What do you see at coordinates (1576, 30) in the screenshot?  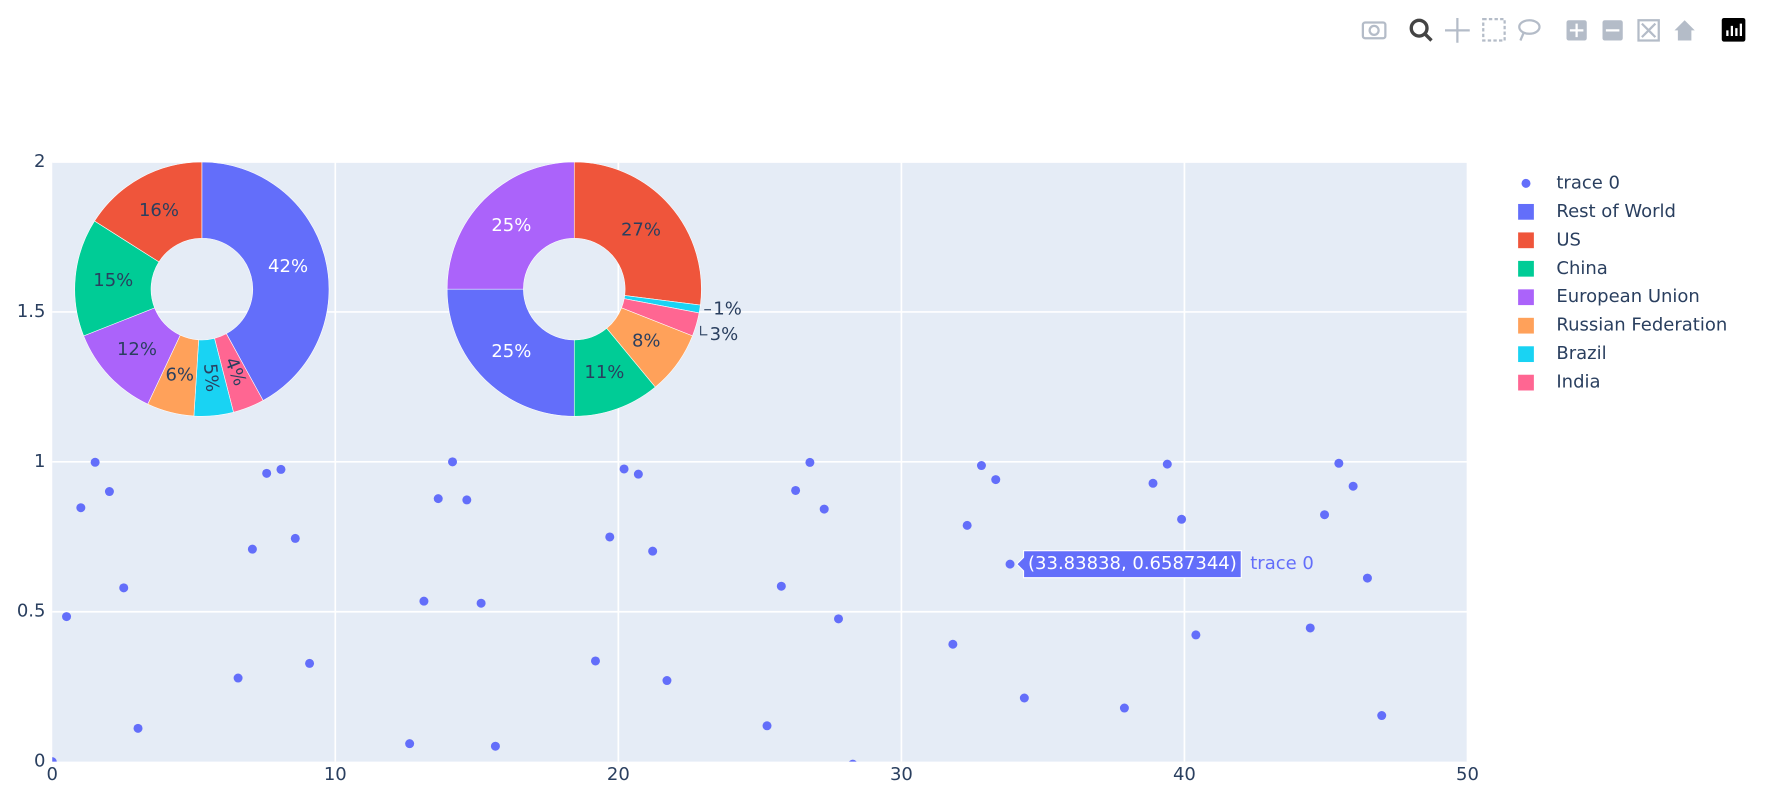 I see `zoom-in-button` at bounding box center [1576, 30].